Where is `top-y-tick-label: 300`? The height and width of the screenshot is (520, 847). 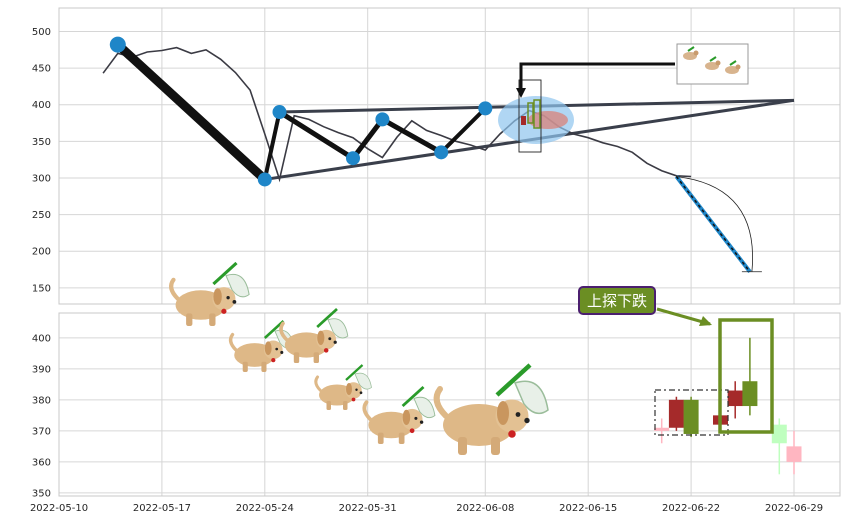 top-y-tick-label: 300 is located at coordinates (41, 178).